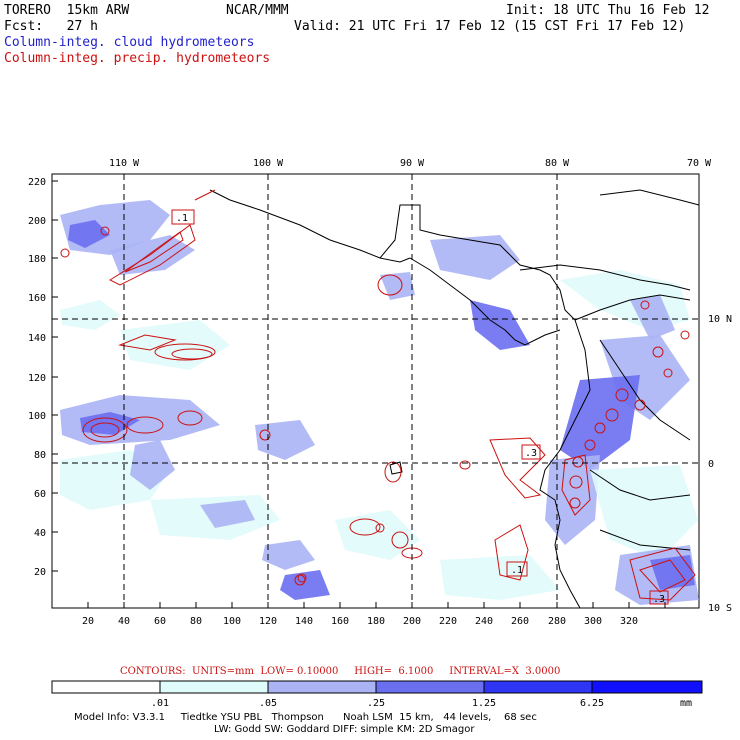 The image size is (740, 740). Describe the element at coordinates (686, 703) in the screenshot. I see `colorbar-unit: mm` at that location.